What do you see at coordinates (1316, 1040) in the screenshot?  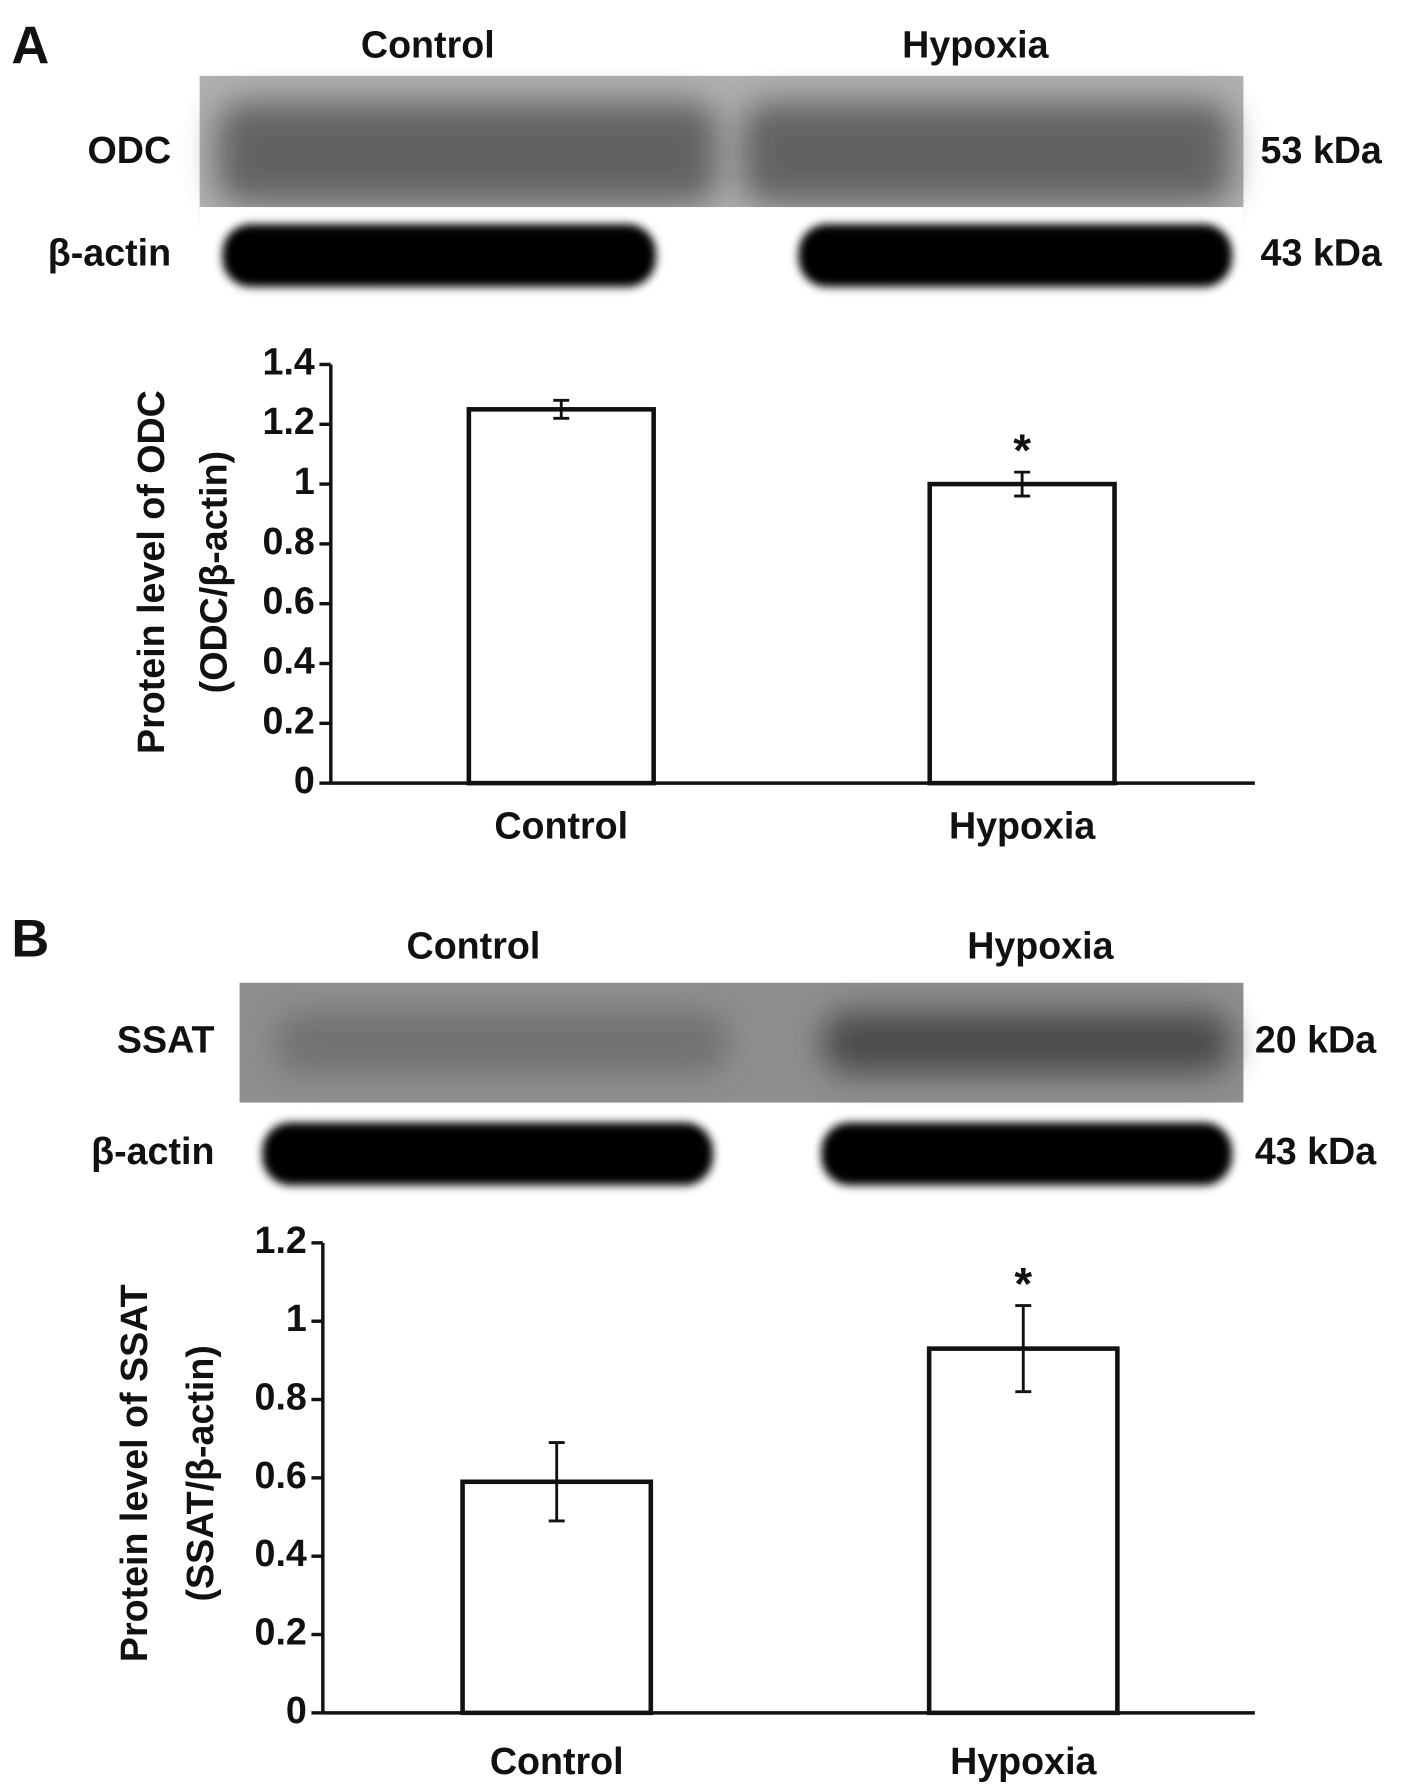 I see `blot-size-label: 20 kDa` at bounding box center [1316, 1040].